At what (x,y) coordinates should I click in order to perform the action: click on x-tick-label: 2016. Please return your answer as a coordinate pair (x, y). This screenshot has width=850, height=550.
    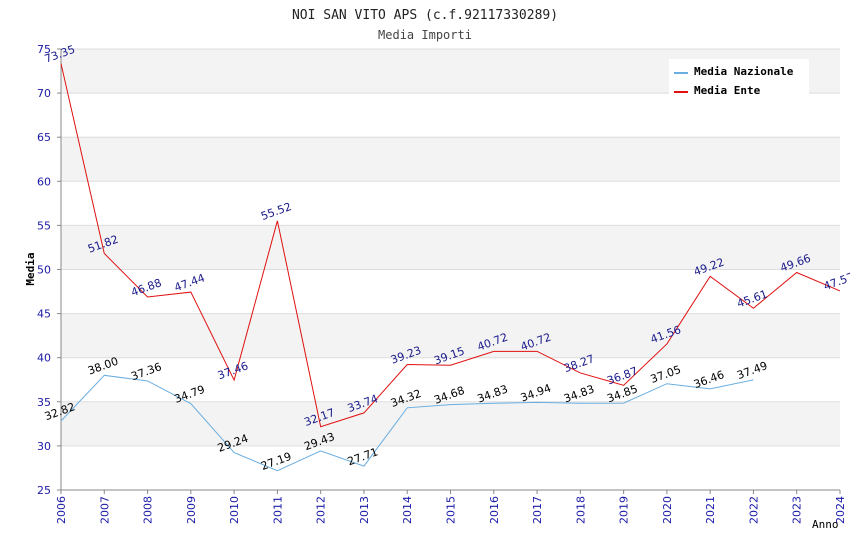
    Looking at the image, I should click on (494, 510).